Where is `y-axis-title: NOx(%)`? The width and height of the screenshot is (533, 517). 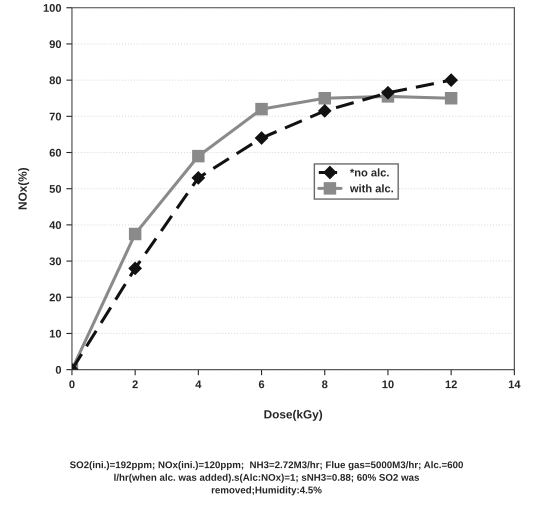
y-axis-title: NOx(%) is located at coordinates (24, 189).